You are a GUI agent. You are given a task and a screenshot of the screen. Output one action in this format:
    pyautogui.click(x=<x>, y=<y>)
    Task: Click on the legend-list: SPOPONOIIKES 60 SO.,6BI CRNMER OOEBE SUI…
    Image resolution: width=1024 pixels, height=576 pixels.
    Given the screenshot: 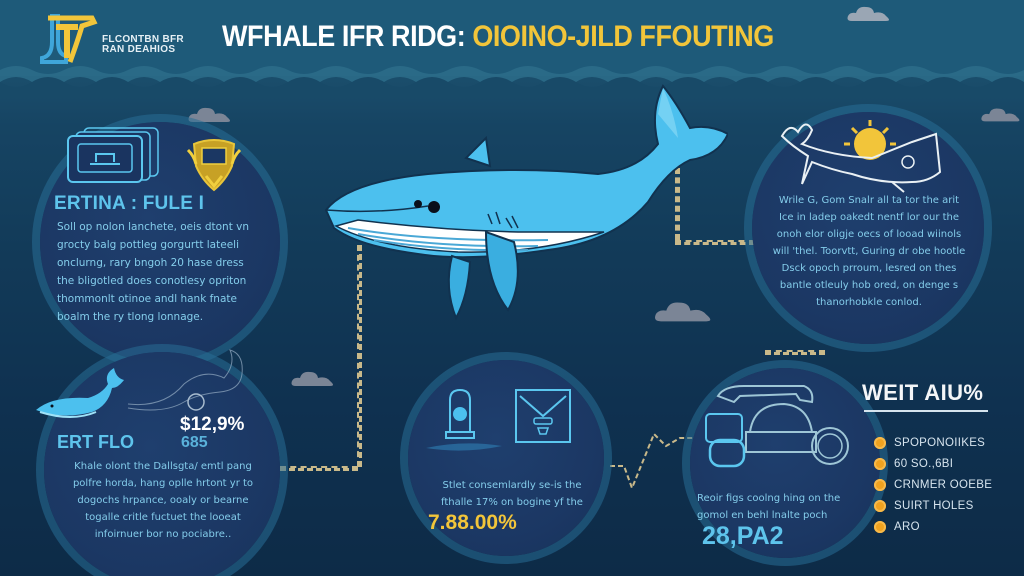 What is the action you would take?
    pyautogui.click(x=933, y=484)
    